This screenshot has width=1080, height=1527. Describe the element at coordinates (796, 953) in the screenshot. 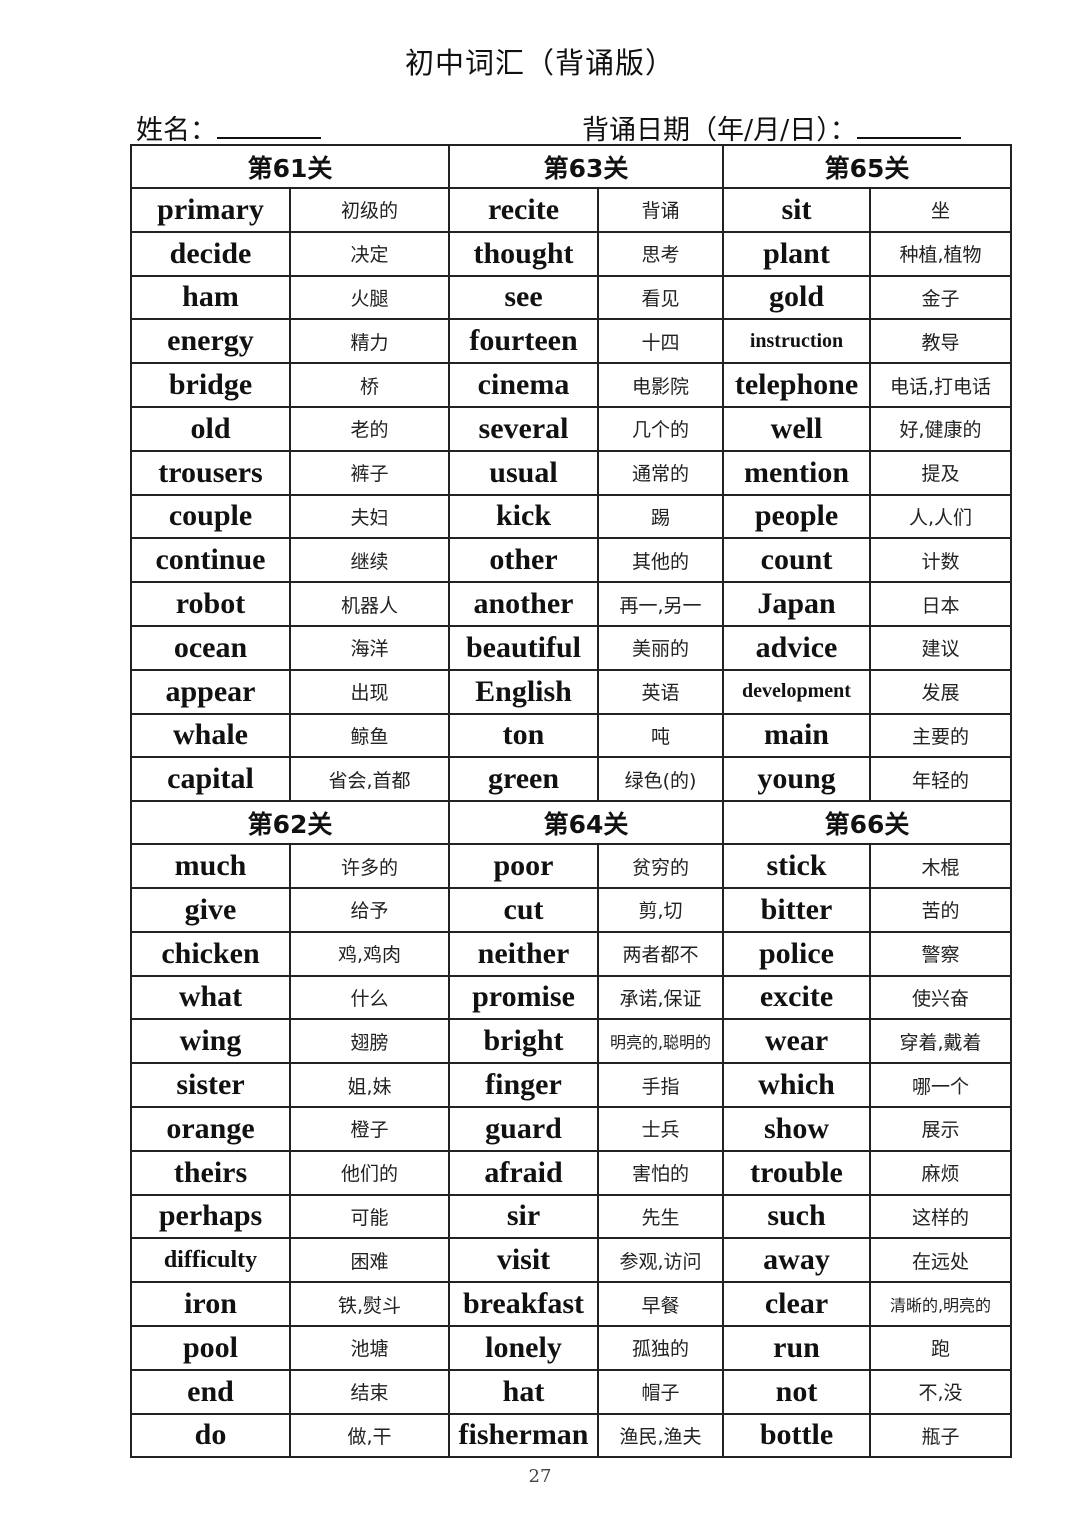

I see `english-word: police` at that location.